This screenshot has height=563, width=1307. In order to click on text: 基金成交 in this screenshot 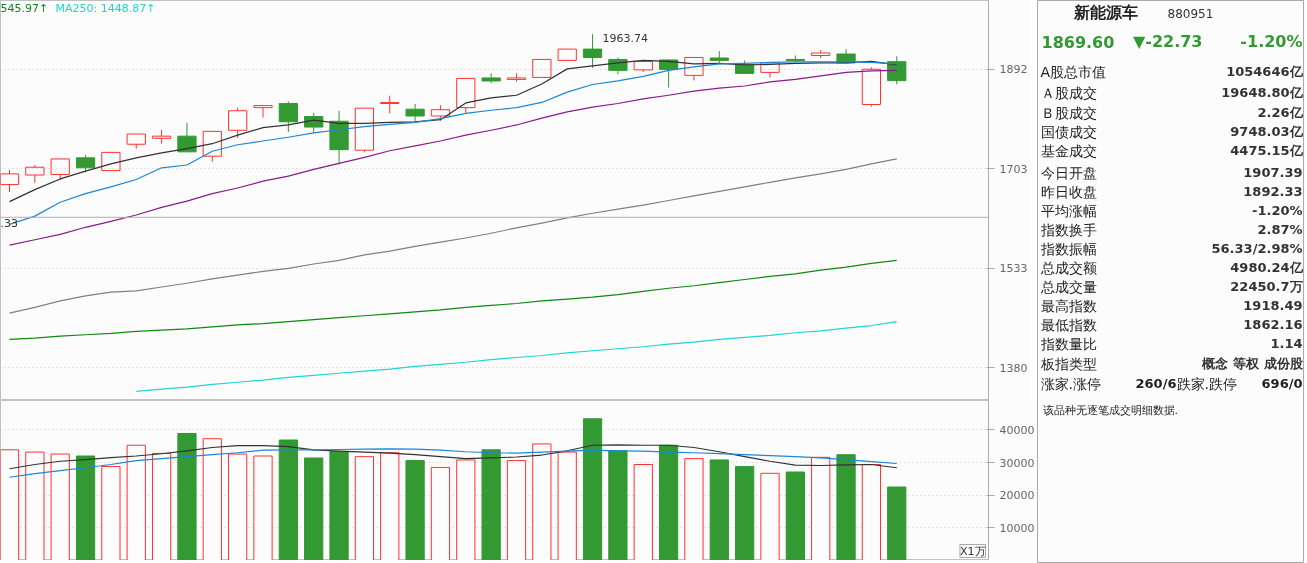, I will do `click(1068, 150)`.